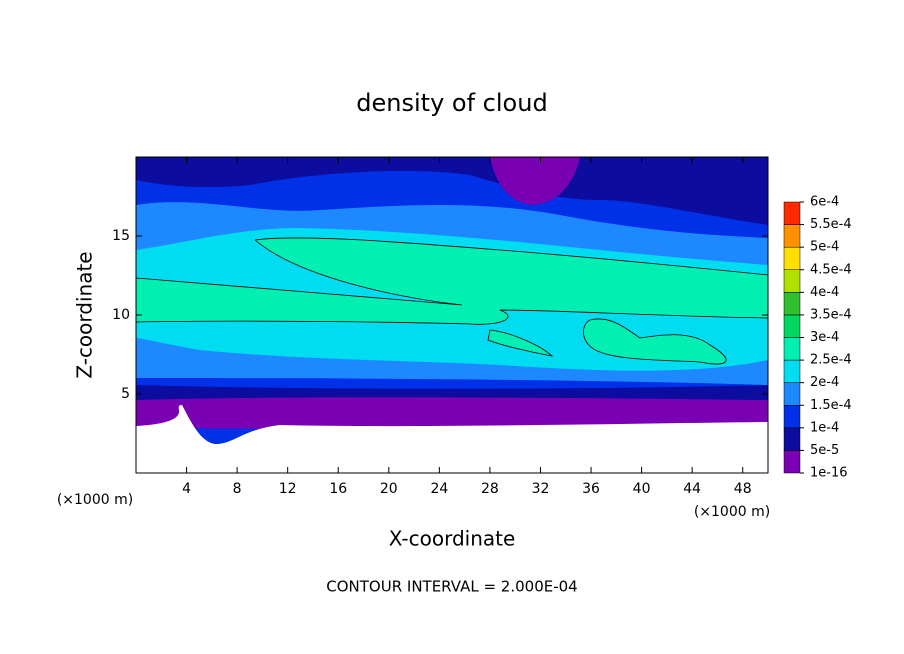  What do you see at coordinates (831, 224) in the screenshot?
I see `colorbar-label: 5.5e-4` at bounding box center [831, 224].